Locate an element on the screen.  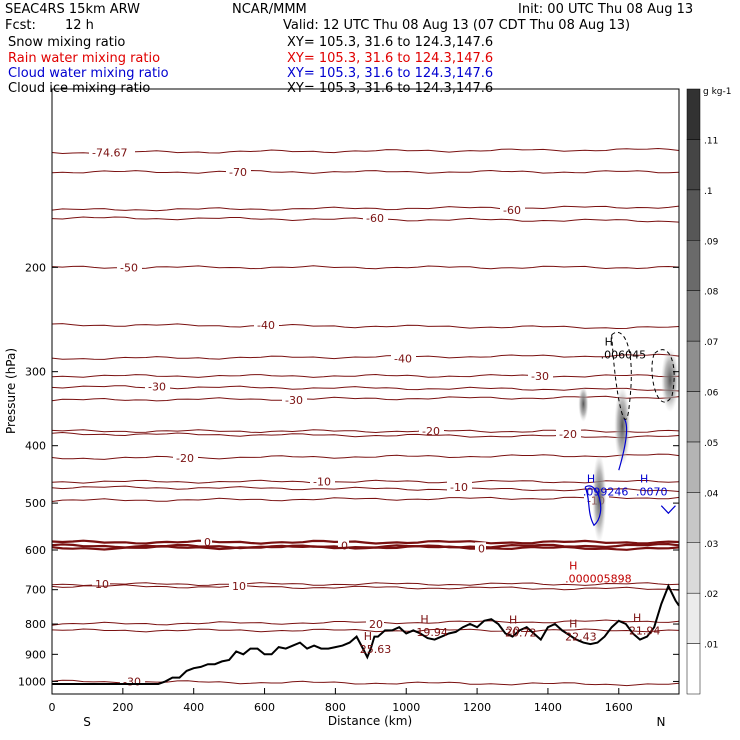
maximum-value-label: .099246 is located at coordinates (606, 492).